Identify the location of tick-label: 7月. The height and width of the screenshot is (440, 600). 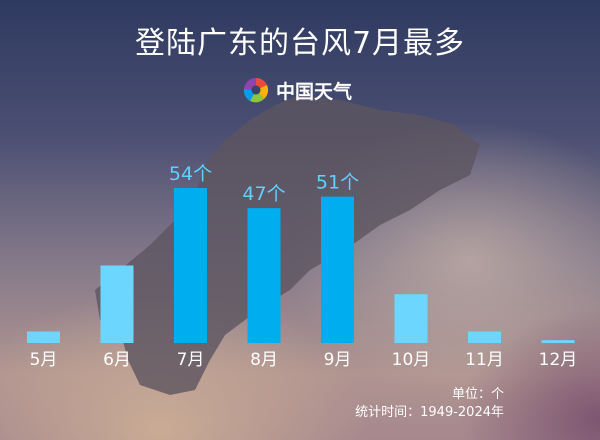
(191, 360).